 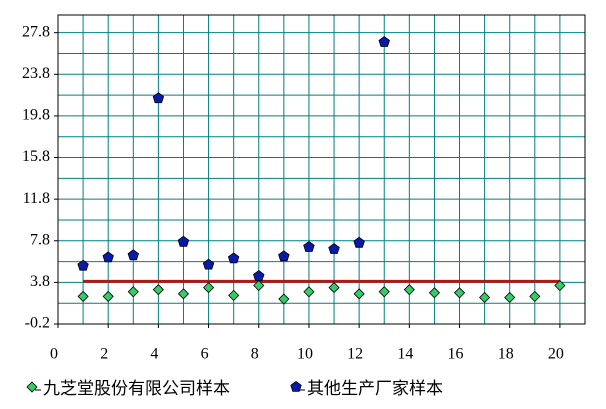 I want to click on x-tick-label: 2, so click(x=104, y=354).